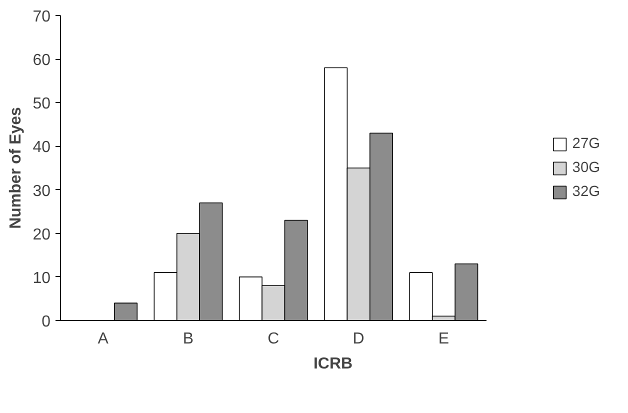 The width and height of the screenshot is (628, 413). I want to click on y-tick-label: 10, so click(41, 278).